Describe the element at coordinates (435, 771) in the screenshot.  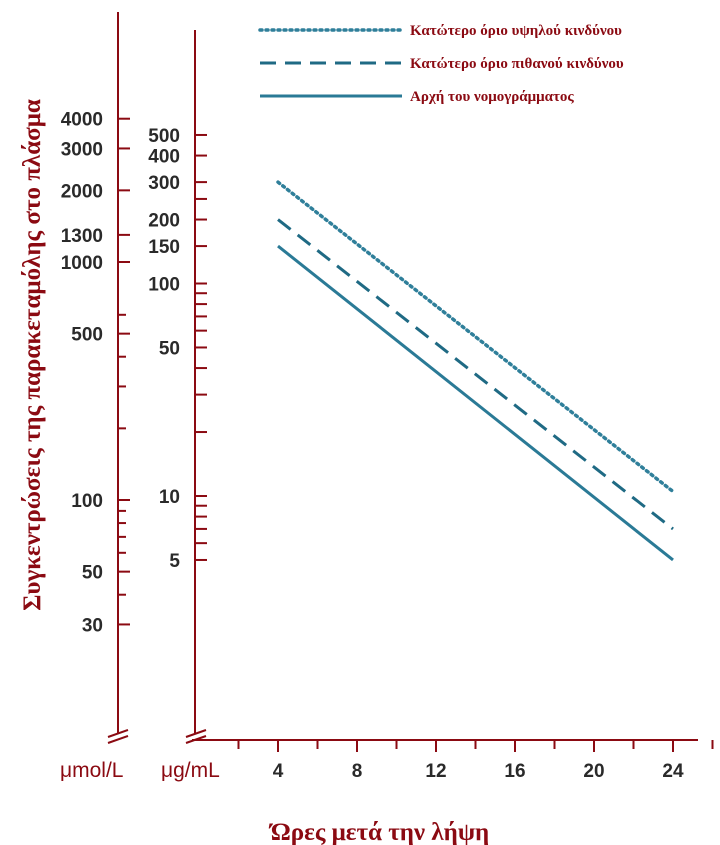
I see `x-tick-label: 12` at that location.